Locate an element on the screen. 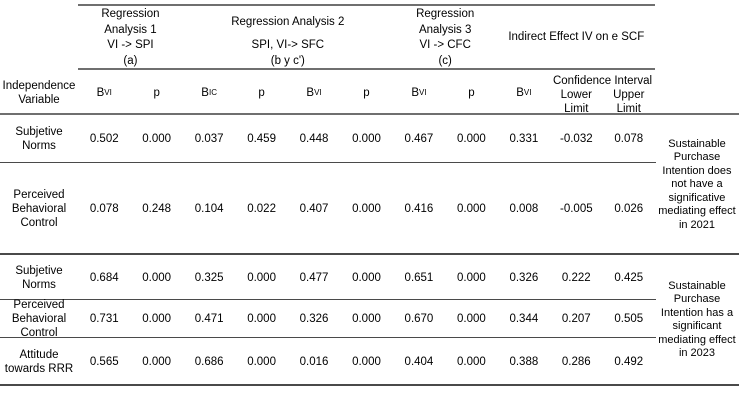 This screenshot has width=739, height=400. group-header-regression-3: Regression Analysis 3 VI -> CFC (c) is located at coordinates (445, 35).